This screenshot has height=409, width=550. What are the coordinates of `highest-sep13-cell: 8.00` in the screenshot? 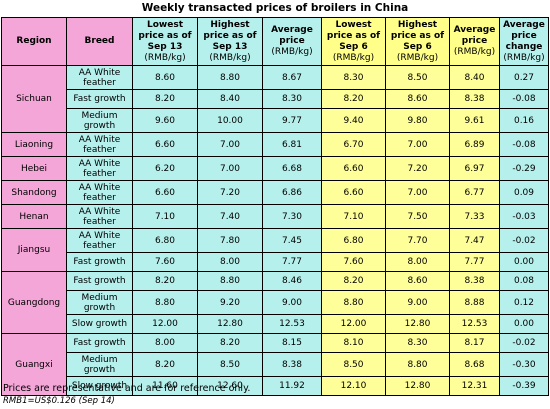 It's located at (230, 262).